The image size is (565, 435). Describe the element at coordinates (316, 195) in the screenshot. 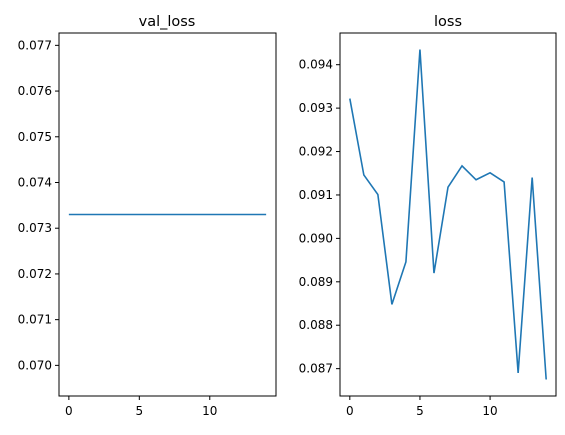

I see `loss-ytick-label: 0.091` at that location.